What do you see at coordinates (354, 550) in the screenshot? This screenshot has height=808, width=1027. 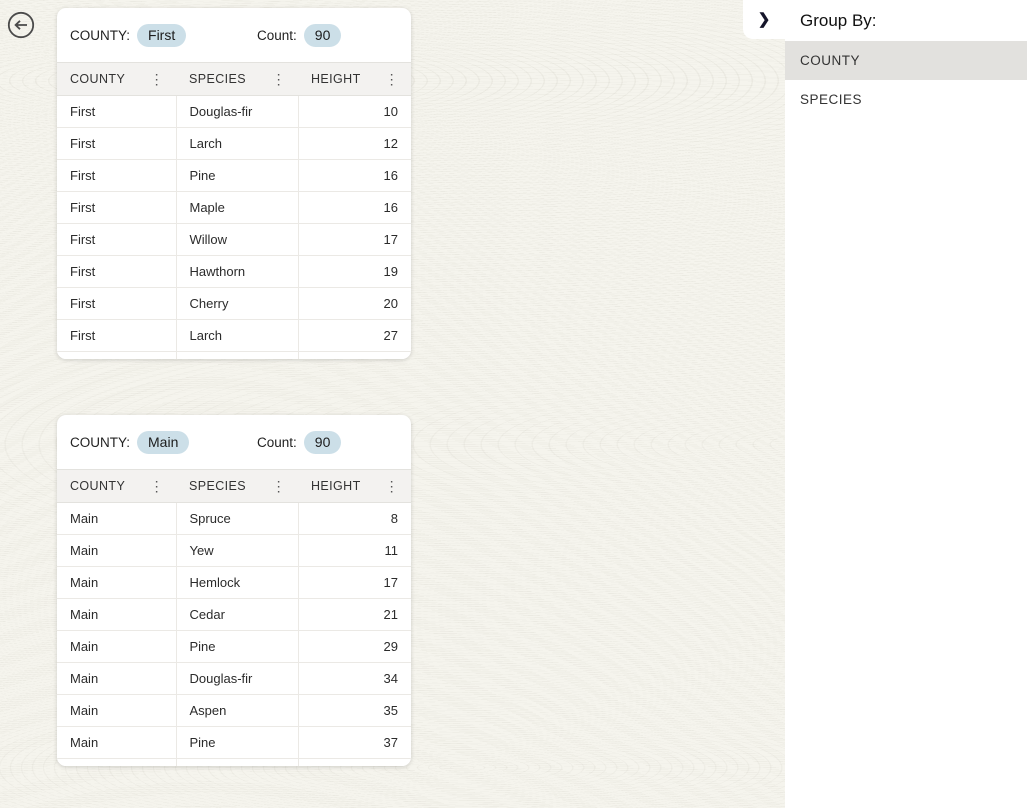 I see `cell-height: 11` at bounding box center [354, 550].